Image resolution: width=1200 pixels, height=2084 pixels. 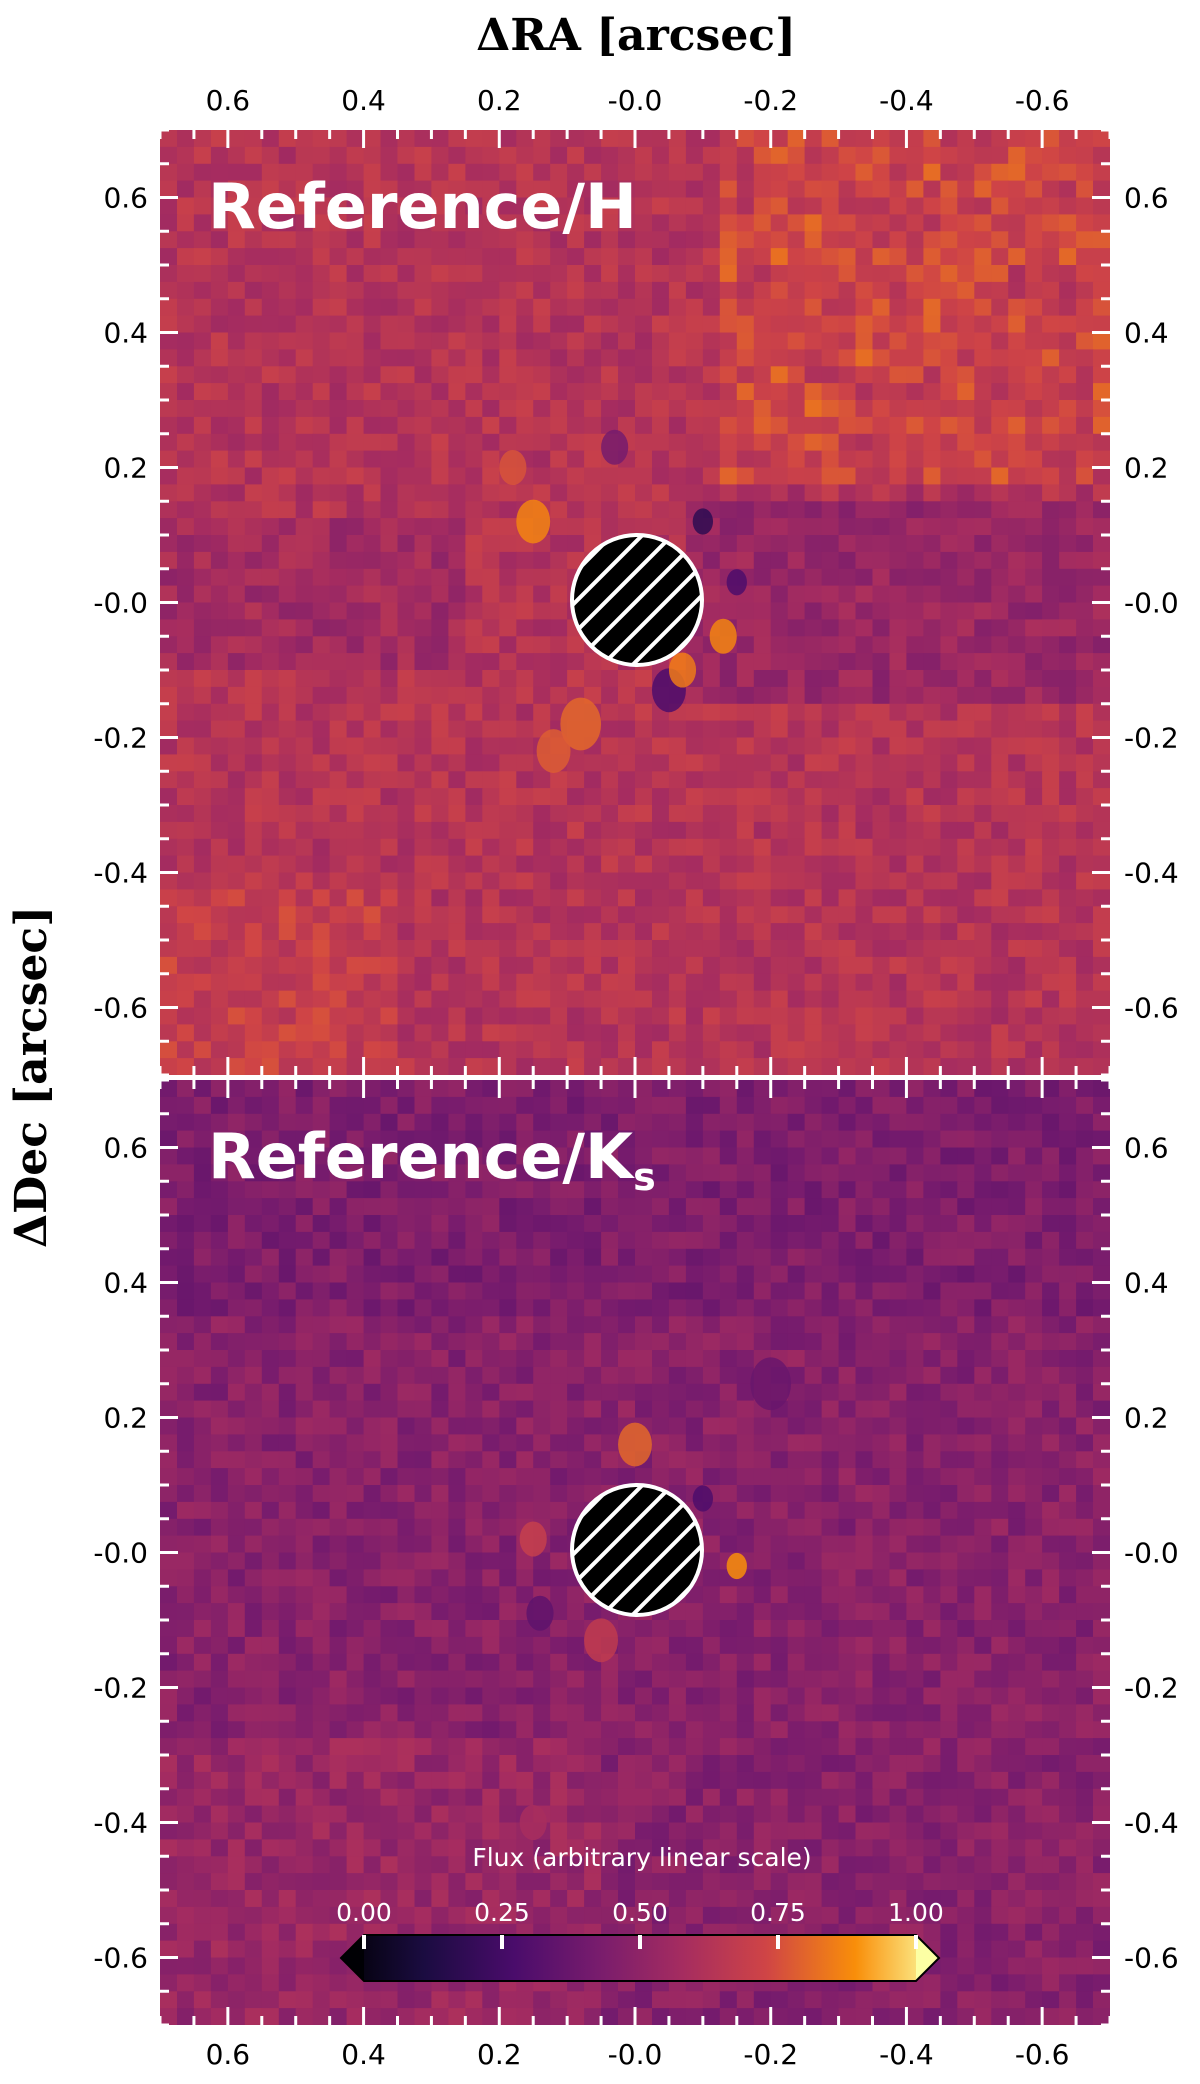 What do you see at coordinates (499, 2054) in the screenshot?
I see `x-tick-label-bottom: 0.2` at bounding box center [499, 2054].